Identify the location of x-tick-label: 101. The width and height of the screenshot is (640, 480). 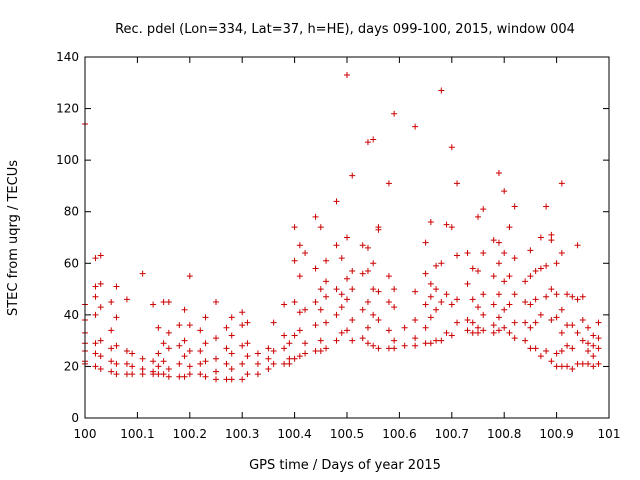
(609, 434).